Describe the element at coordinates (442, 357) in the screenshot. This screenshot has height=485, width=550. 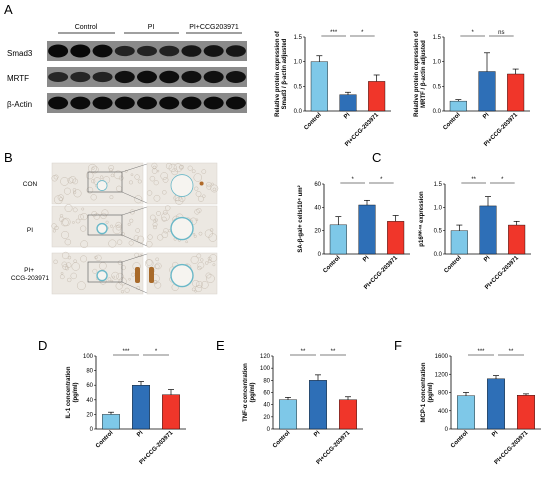
I see `y-tick-label: 1600` at that location.